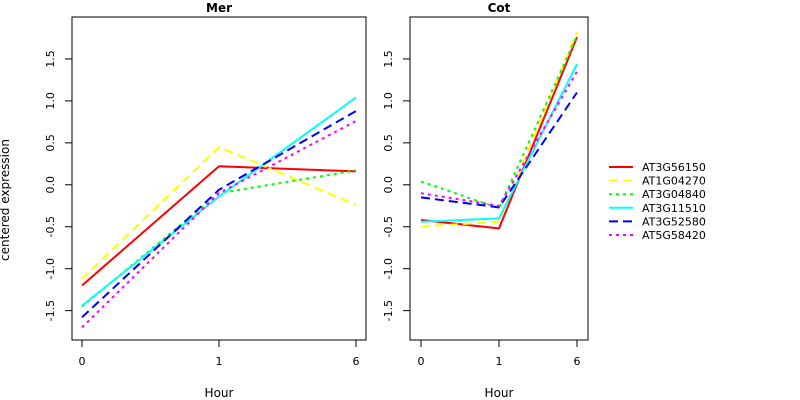 This screenshot has height=400, width=800. I want to click on panel-title: Mer, so click(219, 8).